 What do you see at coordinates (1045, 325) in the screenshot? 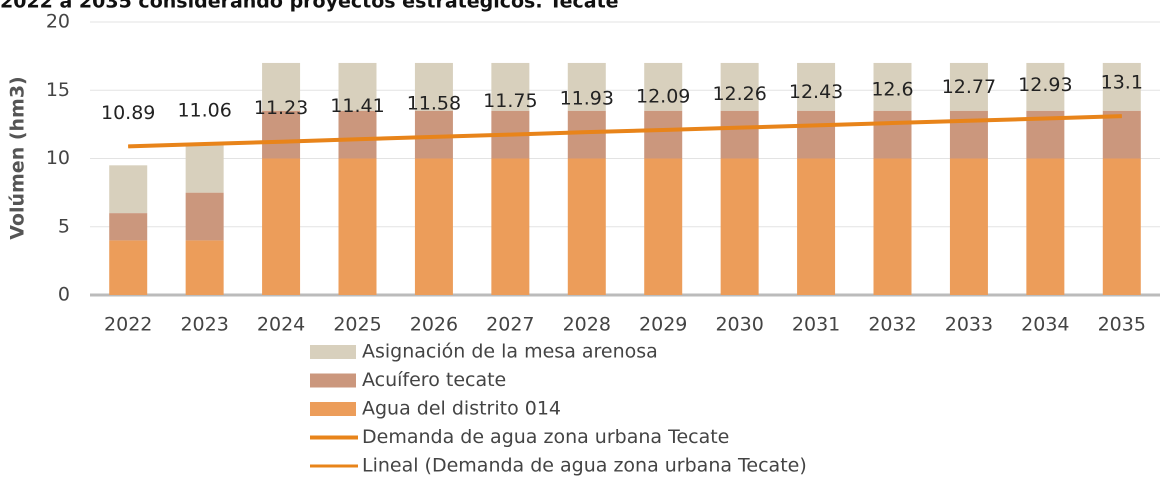
I see `x-tick-label: 2034` at bounding box center [1045, 325].